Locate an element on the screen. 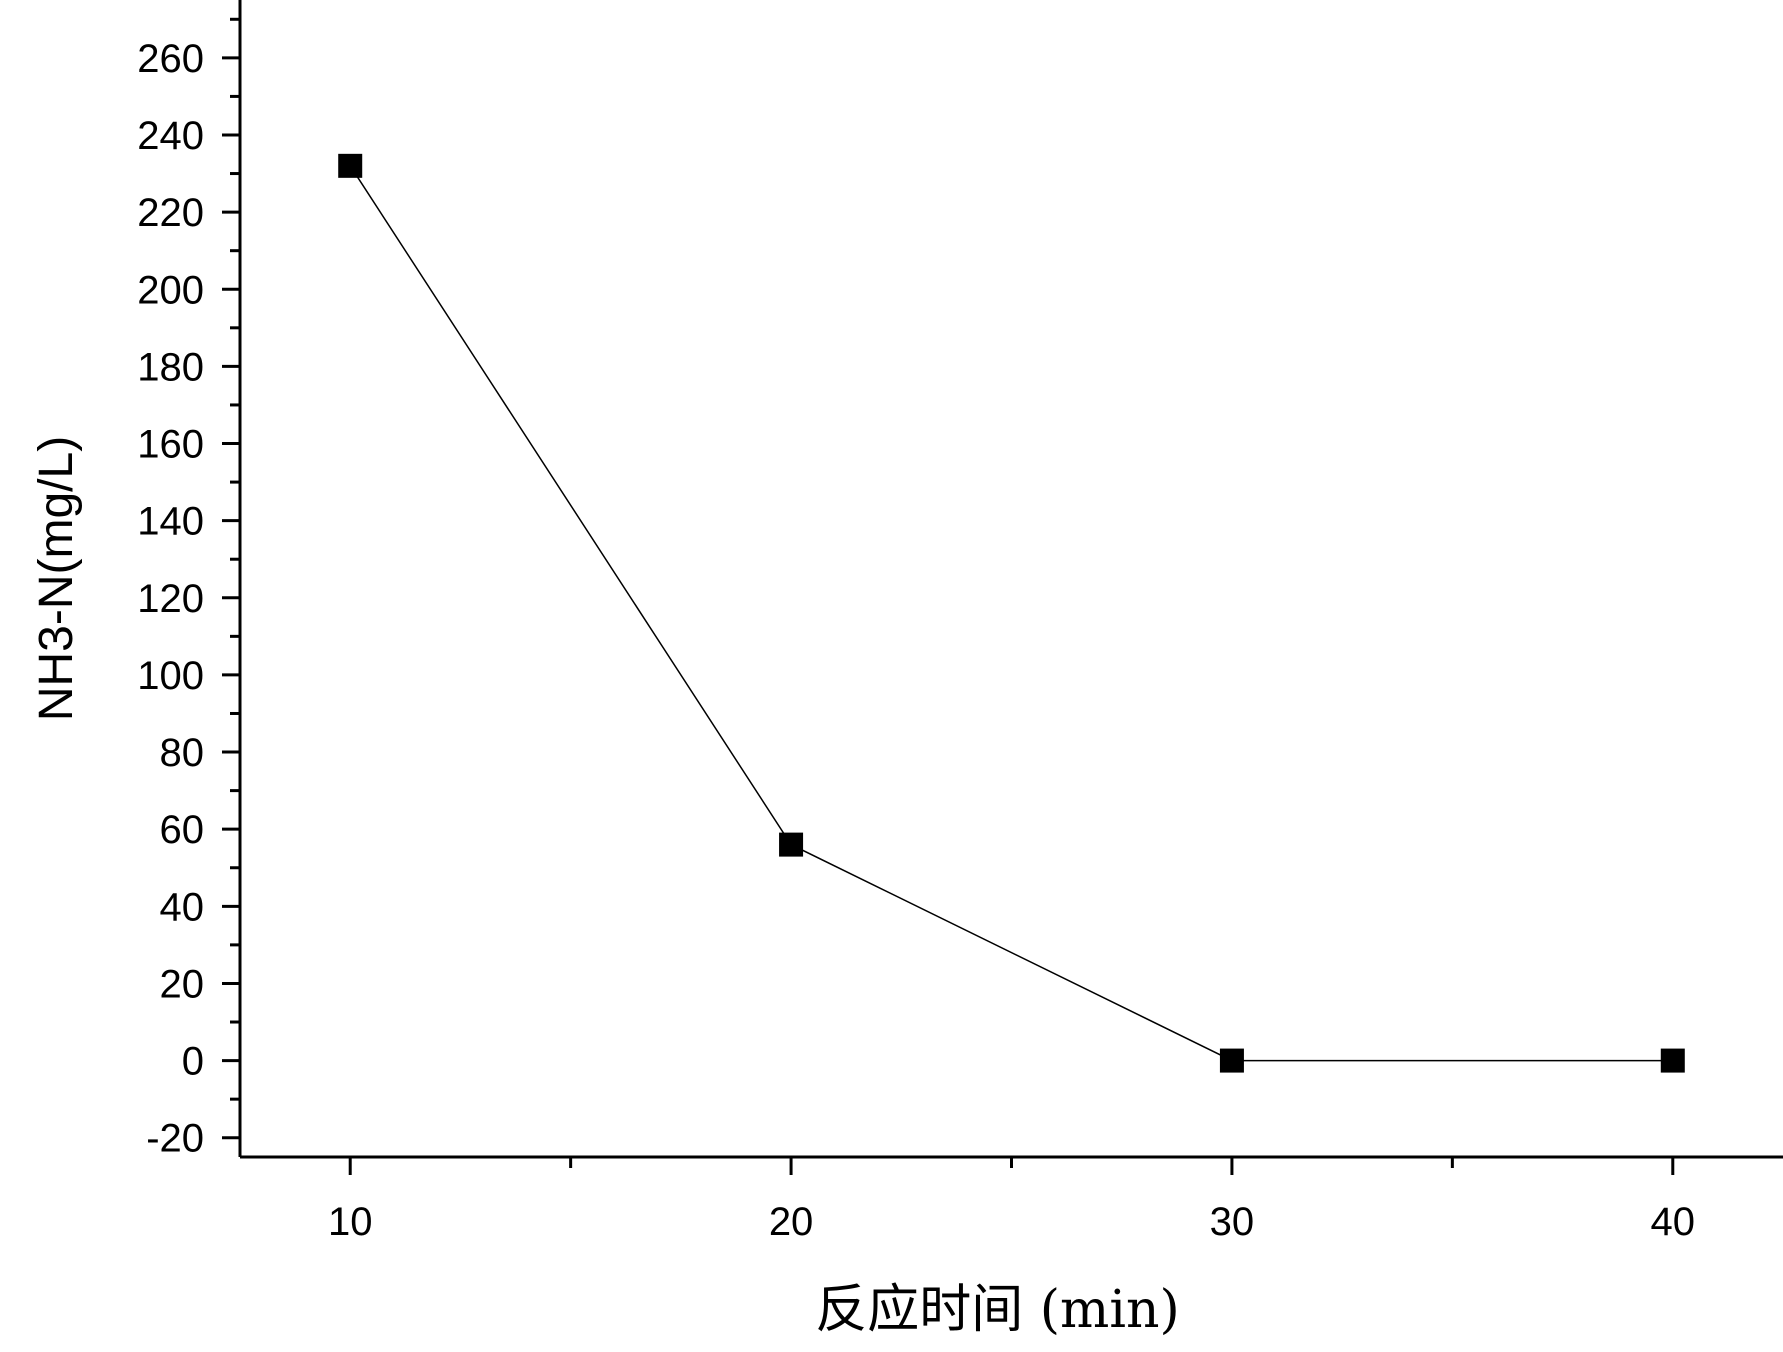 The image size is (1783, 1352). y-tick-label: -20 is located at coordinates (175, 1139).